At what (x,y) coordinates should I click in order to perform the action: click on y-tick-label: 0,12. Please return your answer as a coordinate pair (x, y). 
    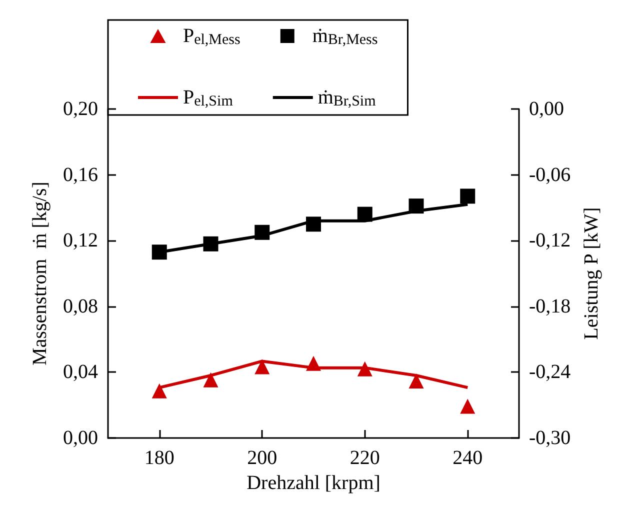
    Looking at the image, I should click on (80, 241).